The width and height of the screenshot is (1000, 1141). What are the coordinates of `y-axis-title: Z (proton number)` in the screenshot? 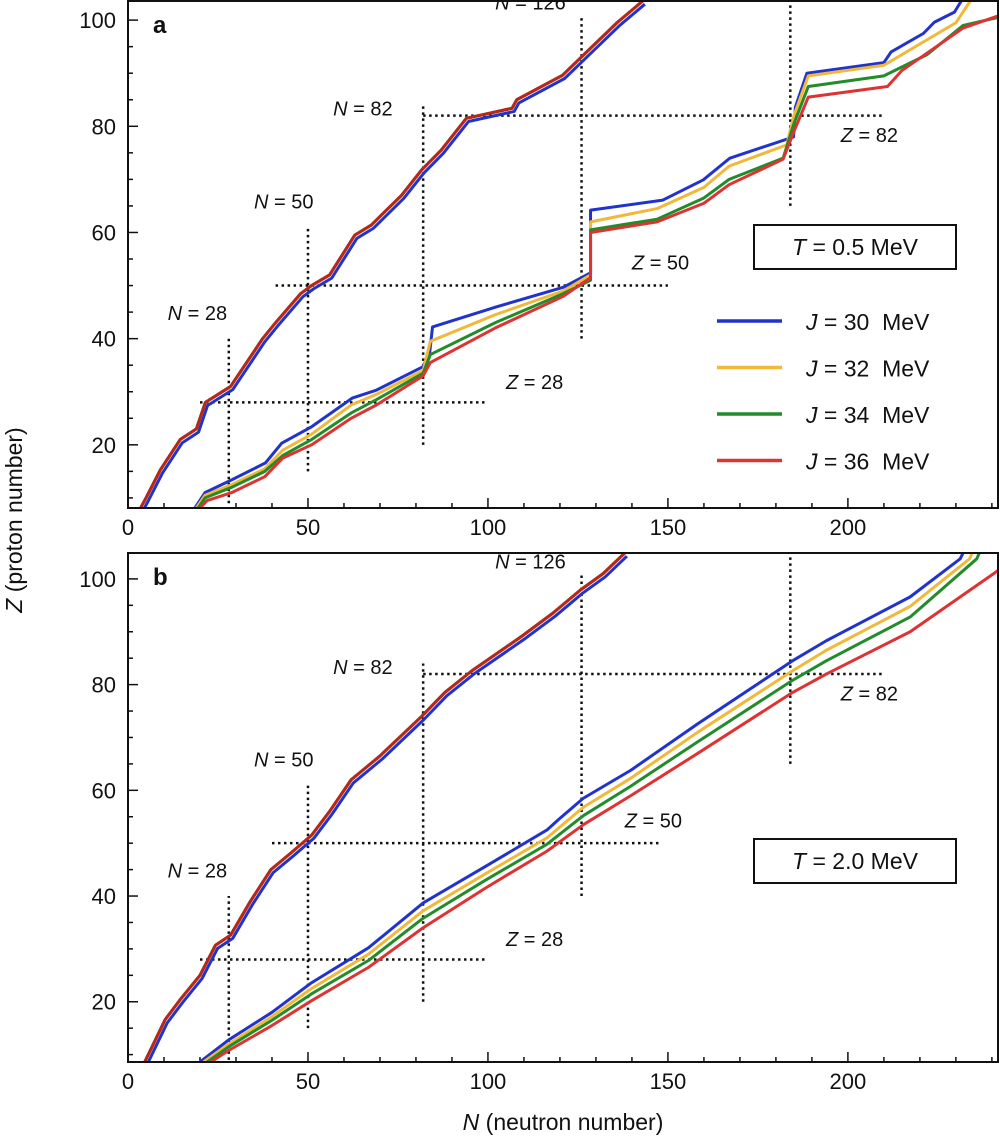 It's located at (14, 520).